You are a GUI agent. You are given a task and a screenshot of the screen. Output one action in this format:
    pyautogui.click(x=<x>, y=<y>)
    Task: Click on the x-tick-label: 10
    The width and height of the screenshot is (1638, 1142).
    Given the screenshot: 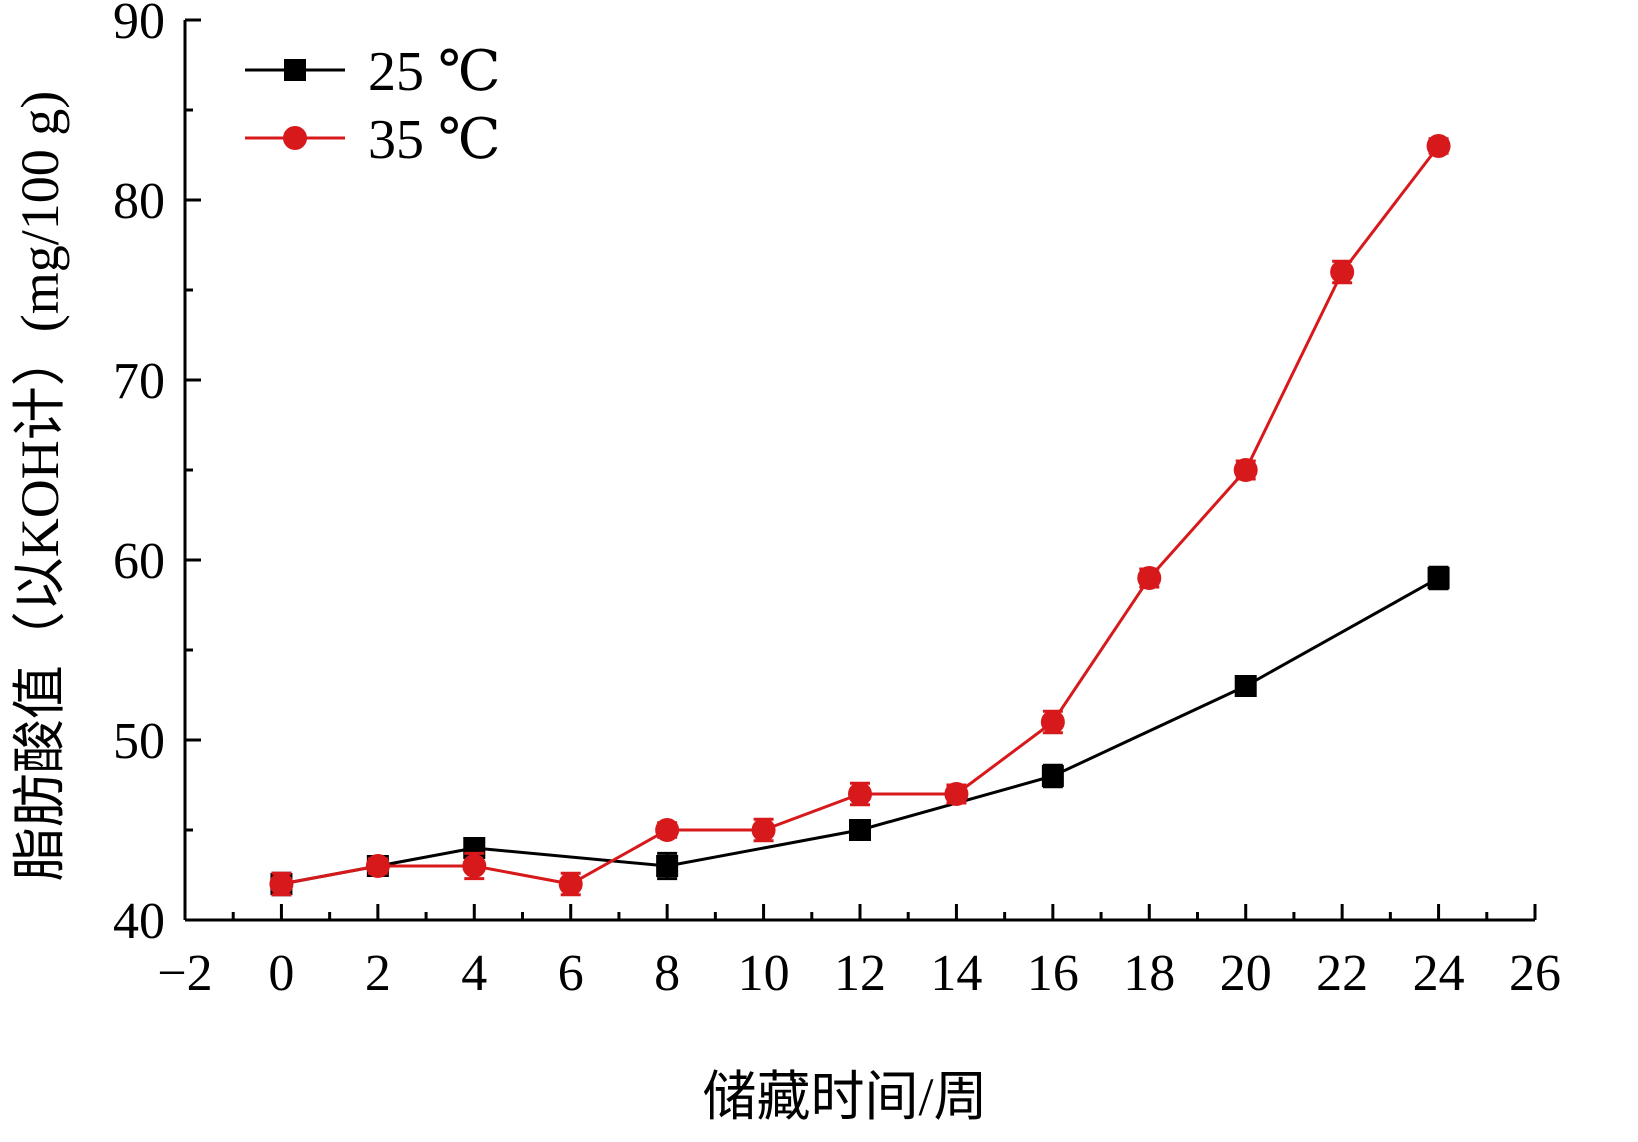 What is the action you would take?
    pyautogui.click(x=764, y=973)
    